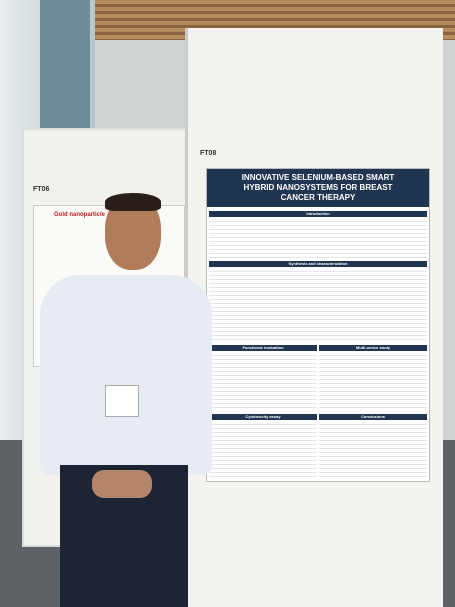 Image resolution: width=455 pixels, height=607 pixels. What do you see at coordinates (80, 215) in the screenshot?
I see `left-poster-title: Gold nanoparticle` at bounding box center [80, 215].